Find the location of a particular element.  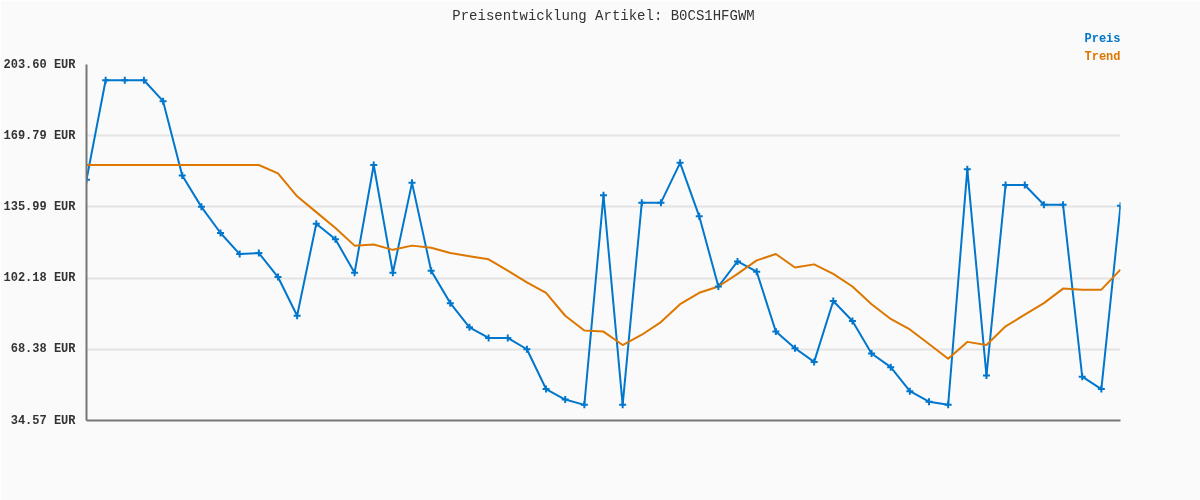

text: Preis is located at coordinates (1102, 38).